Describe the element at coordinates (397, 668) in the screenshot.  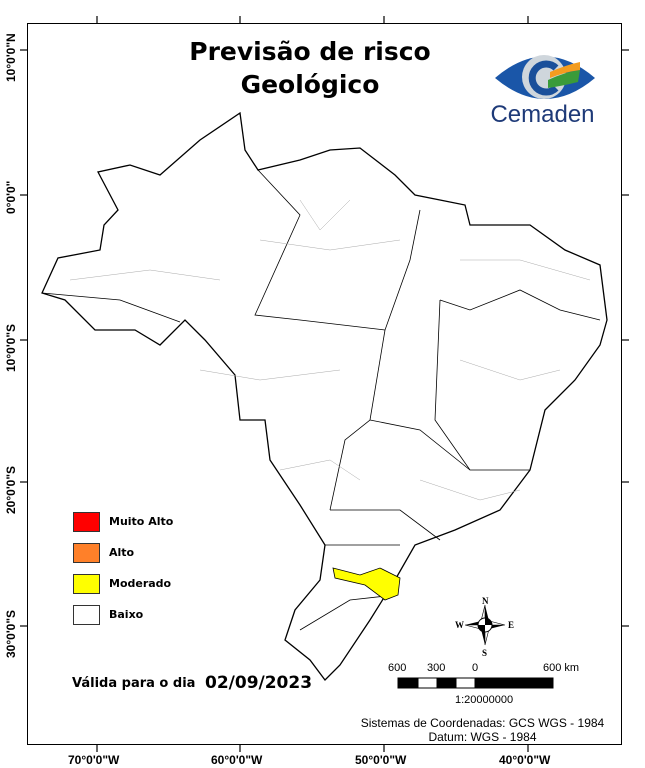
I see `scale-tick: 600` at that location.